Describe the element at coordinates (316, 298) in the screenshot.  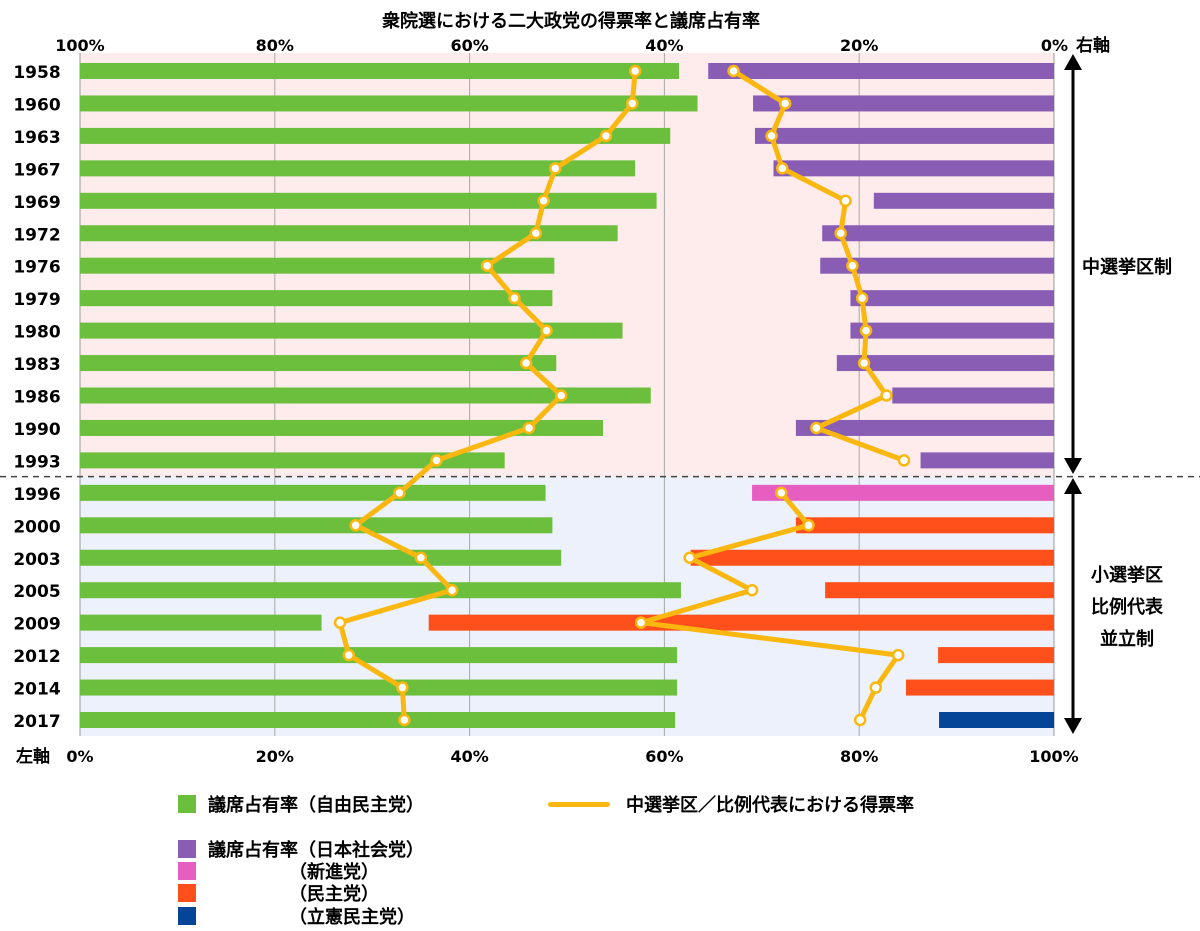
I see `bar-ldp-1979` at that location.